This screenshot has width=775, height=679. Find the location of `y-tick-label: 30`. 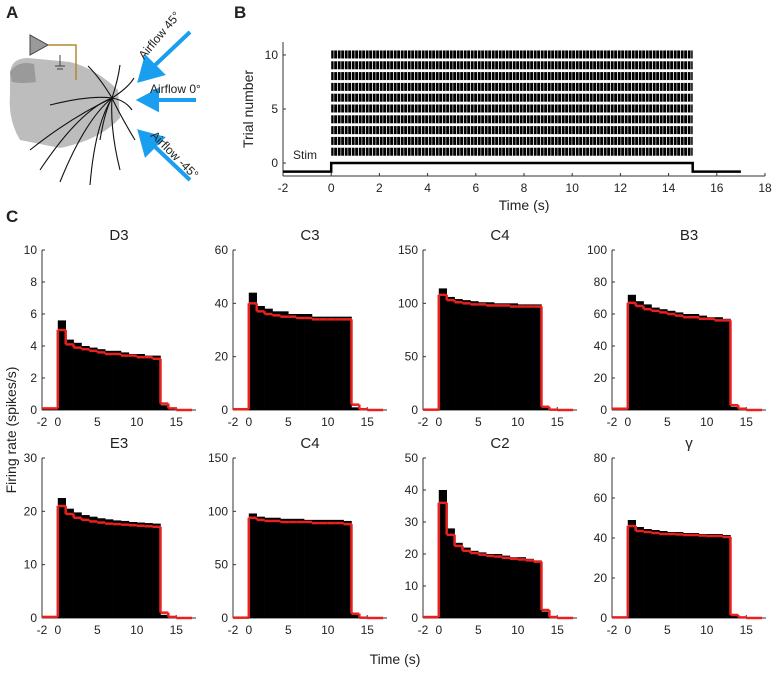

y-tick-label: 30 is located at coordinates (412, 522).